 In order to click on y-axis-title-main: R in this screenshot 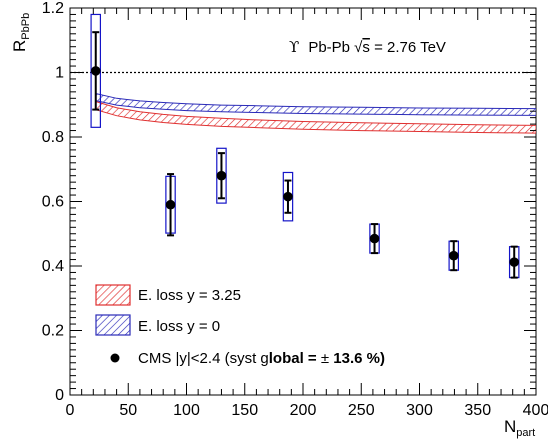, I will do `click(19, 46)`.